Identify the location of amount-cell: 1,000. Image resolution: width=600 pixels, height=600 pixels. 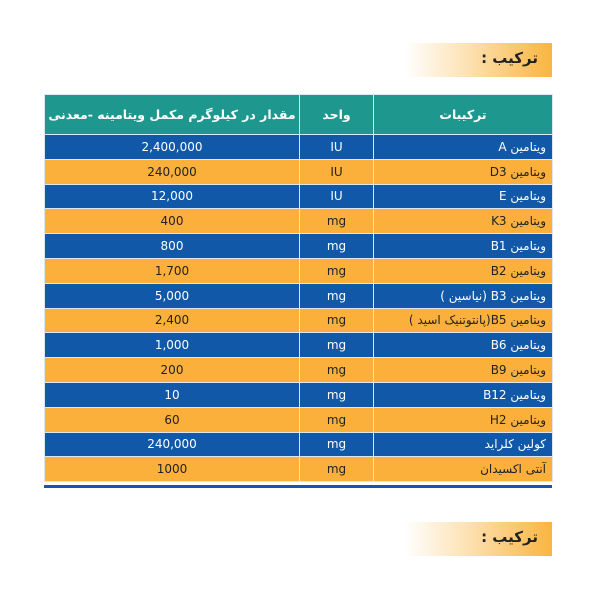
(172, 345).